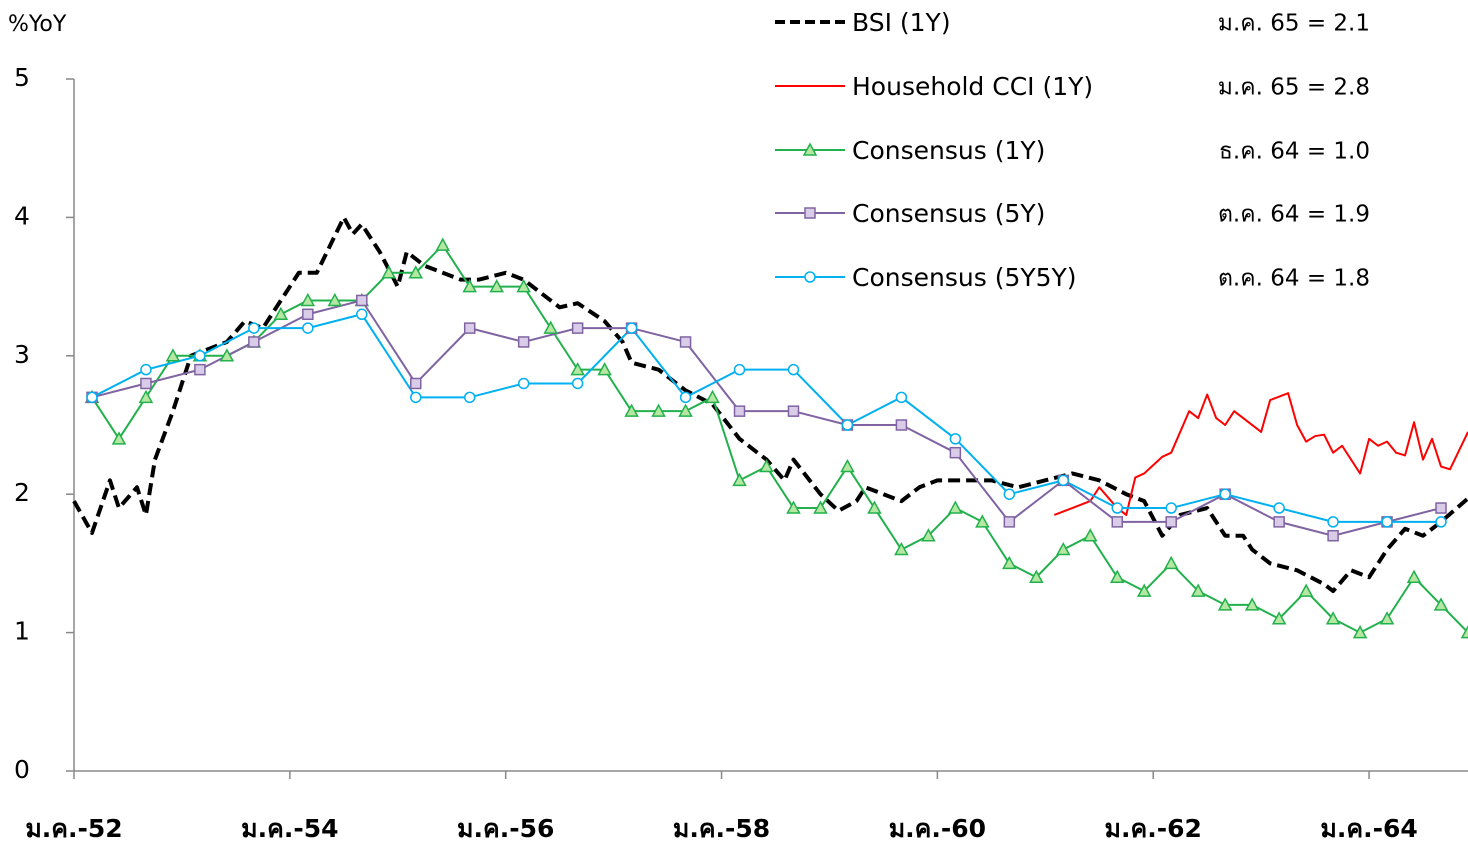  Describe the element at coordinates (948, 150) in the screenshot. I see `legend-label: Consensus (1Y)` at that location.